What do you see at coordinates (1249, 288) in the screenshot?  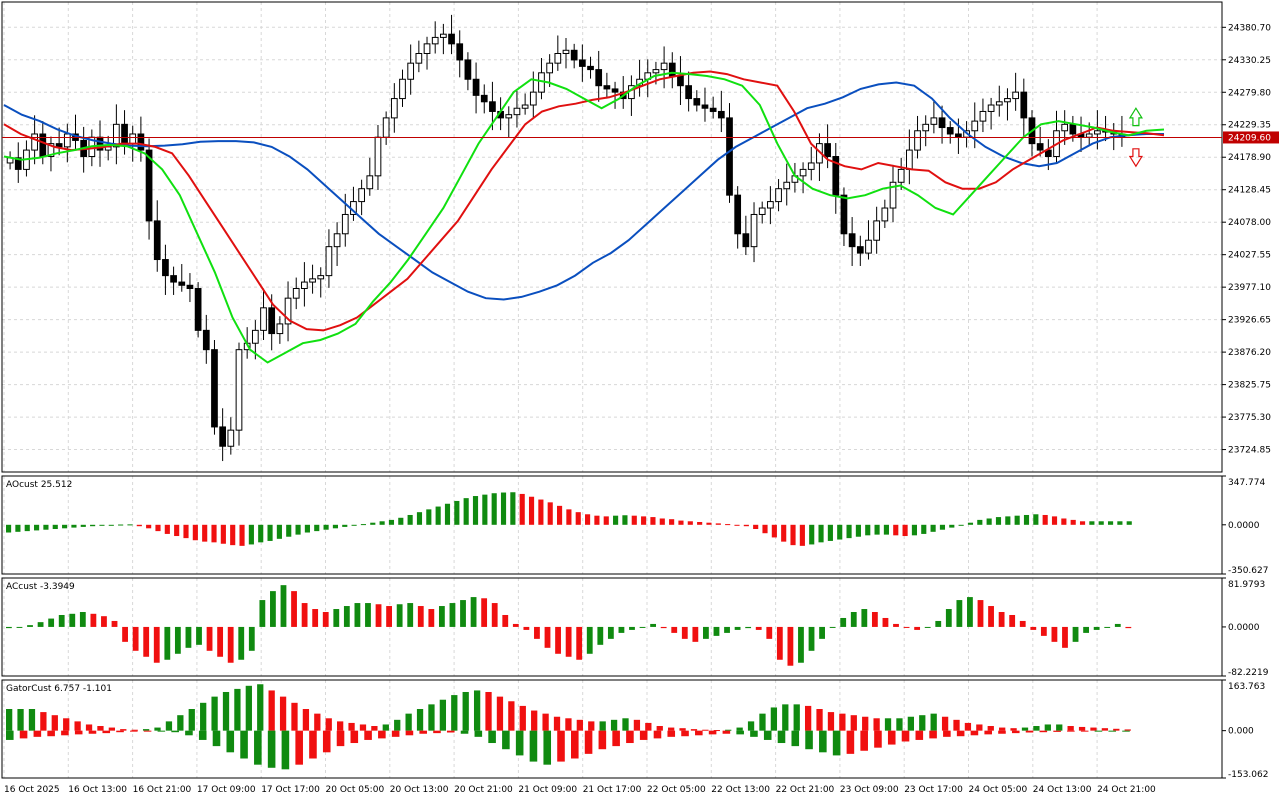 I see `price-tick-label: 23977.10` at bounding box center [1249, 288].